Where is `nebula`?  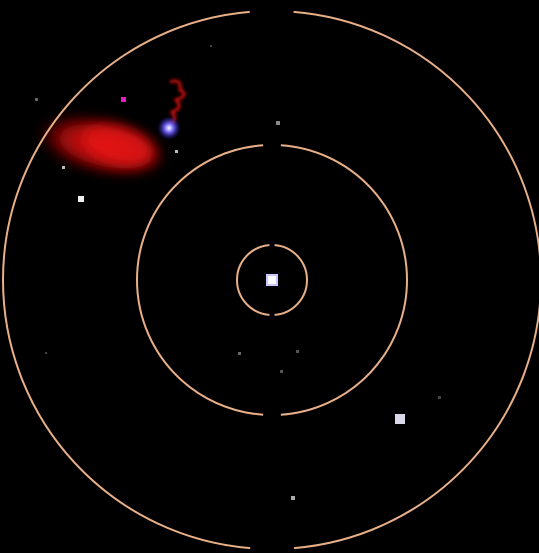 nebula is located at coordinates (112, 126).